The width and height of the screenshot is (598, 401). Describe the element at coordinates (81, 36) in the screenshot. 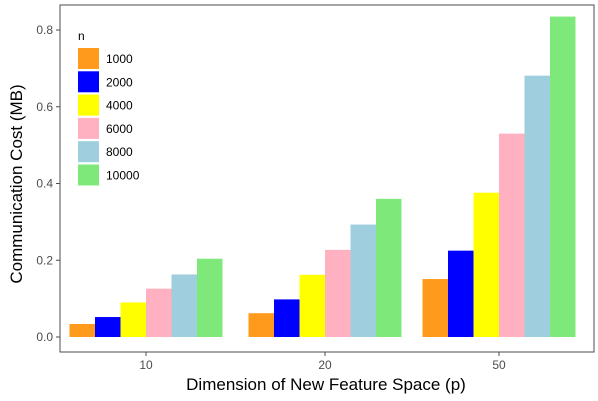

I see `legend-title: n` at that location.